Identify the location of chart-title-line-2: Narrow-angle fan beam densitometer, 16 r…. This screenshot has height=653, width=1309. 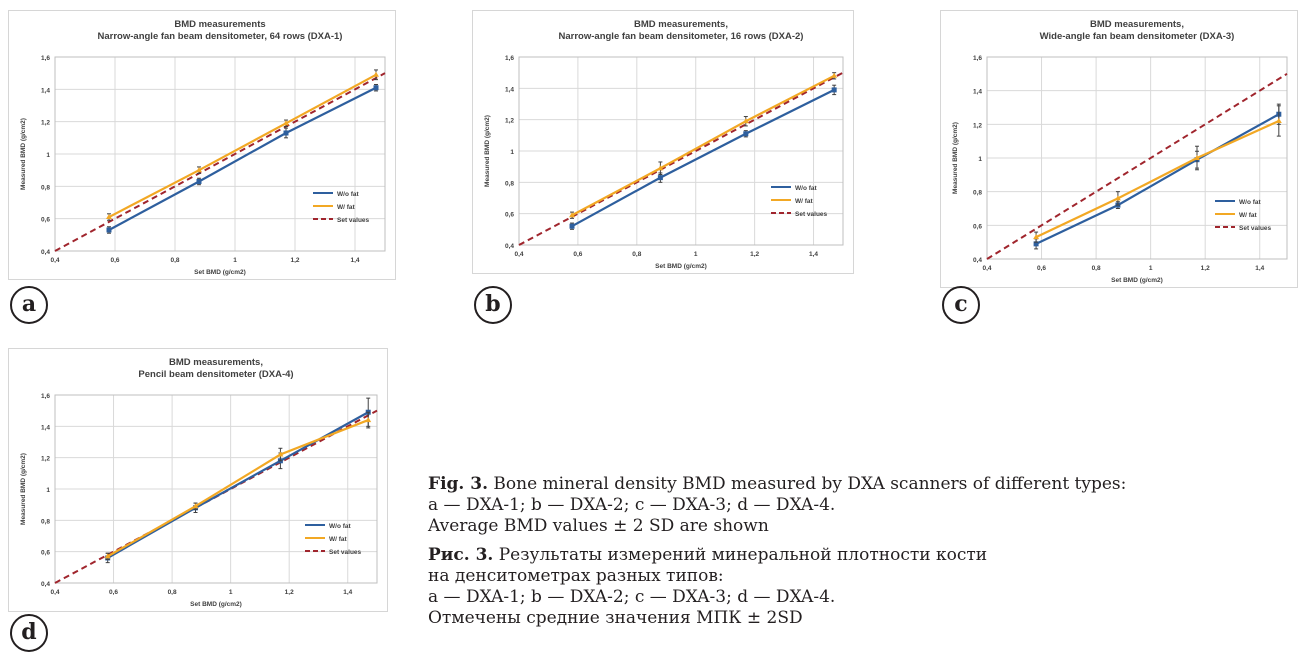
(681, 36).